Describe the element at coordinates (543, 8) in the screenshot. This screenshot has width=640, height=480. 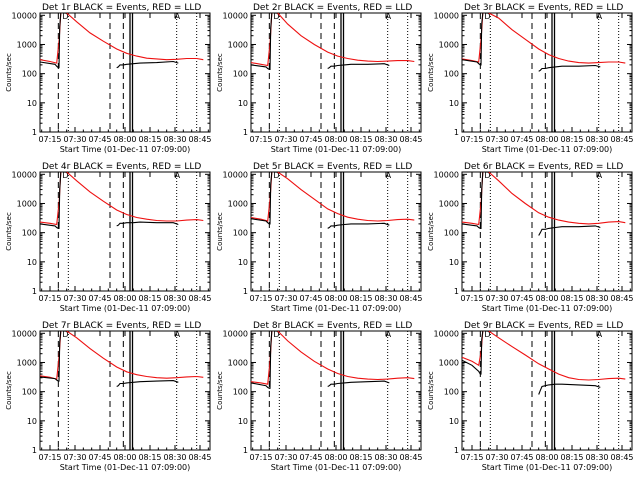
I see `panel-title: Det 3r BLACK = Events, RED = LLD` at that location.